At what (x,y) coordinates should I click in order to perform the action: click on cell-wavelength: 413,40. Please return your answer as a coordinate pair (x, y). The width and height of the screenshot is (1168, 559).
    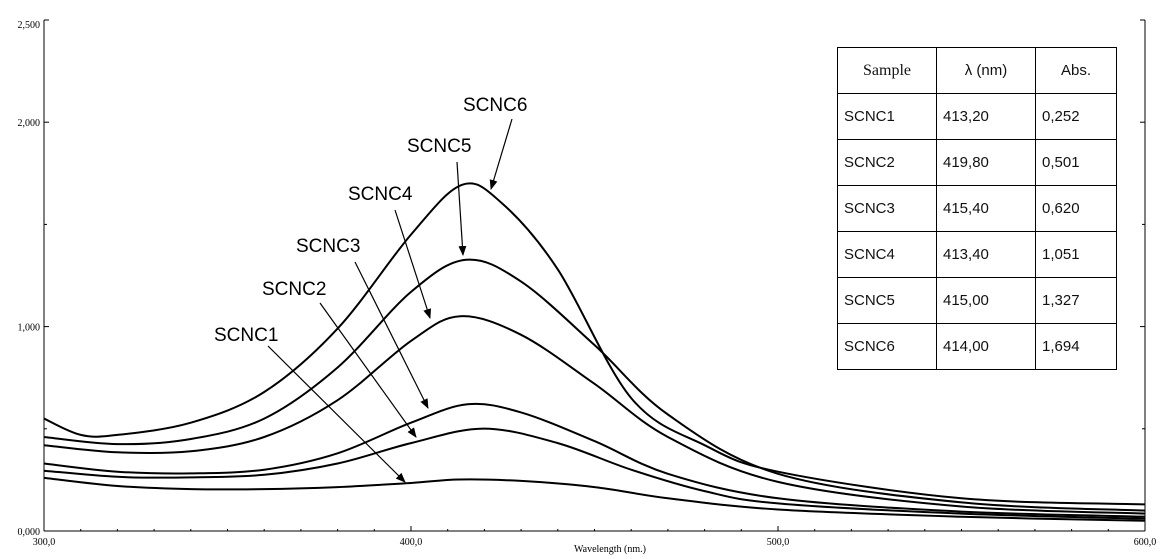
    Looking at the image, I should click on (986, 254).